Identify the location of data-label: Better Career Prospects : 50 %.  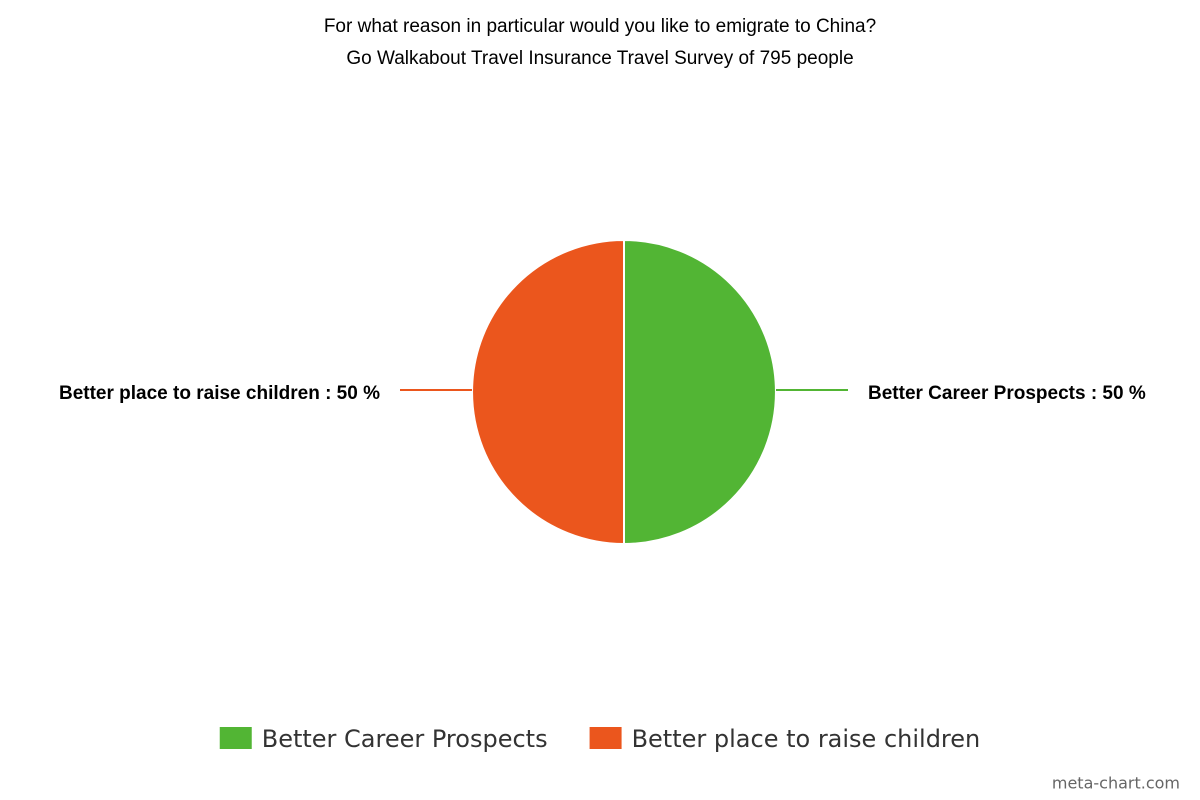
(1007, 393).